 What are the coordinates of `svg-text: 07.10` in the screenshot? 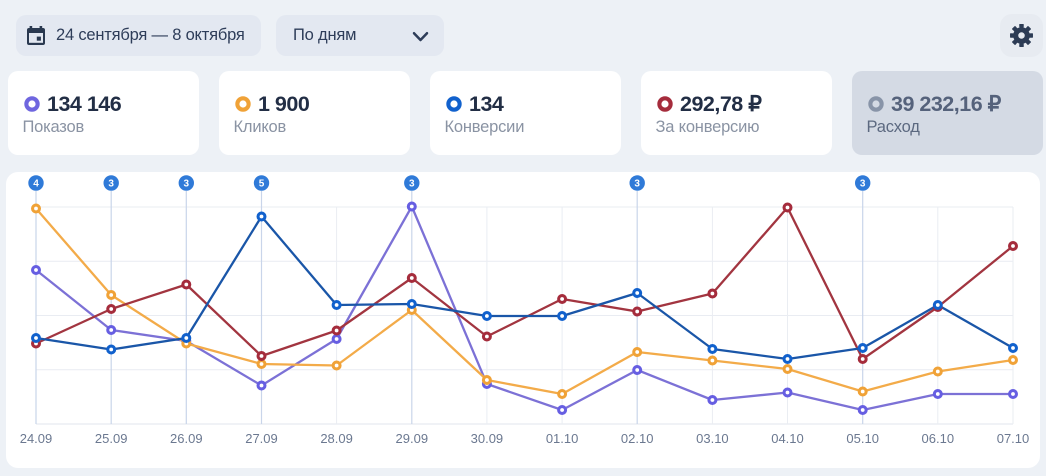 It's located at (1013, 438).